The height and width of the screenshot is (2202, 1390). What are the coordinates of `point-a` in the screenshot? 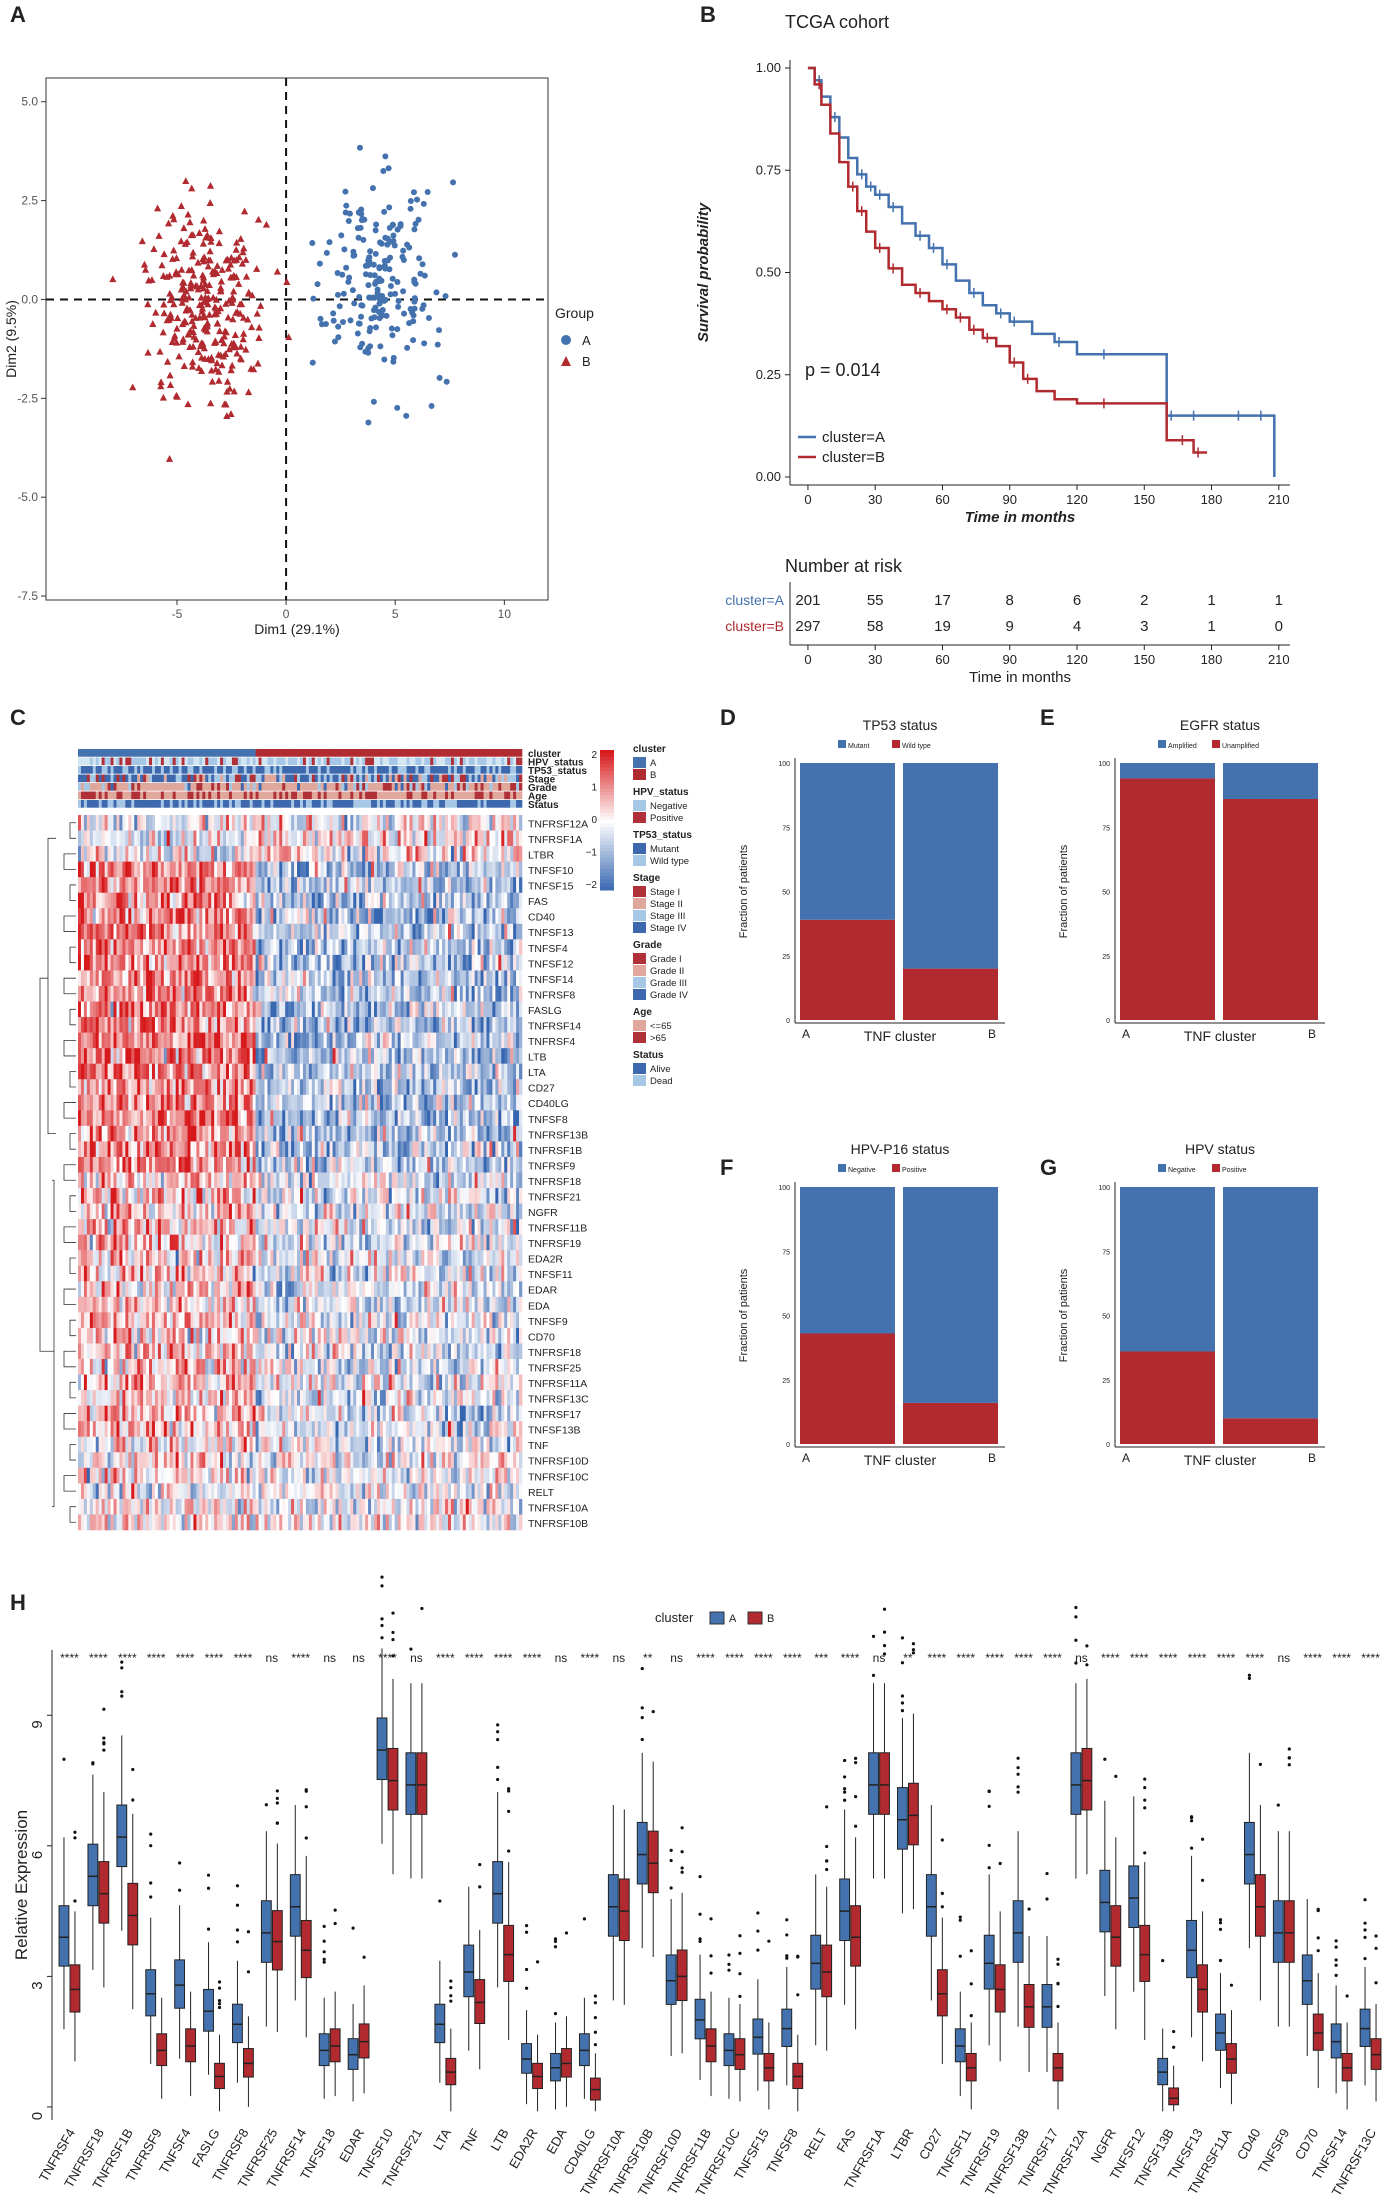 It's located at (370, 275).